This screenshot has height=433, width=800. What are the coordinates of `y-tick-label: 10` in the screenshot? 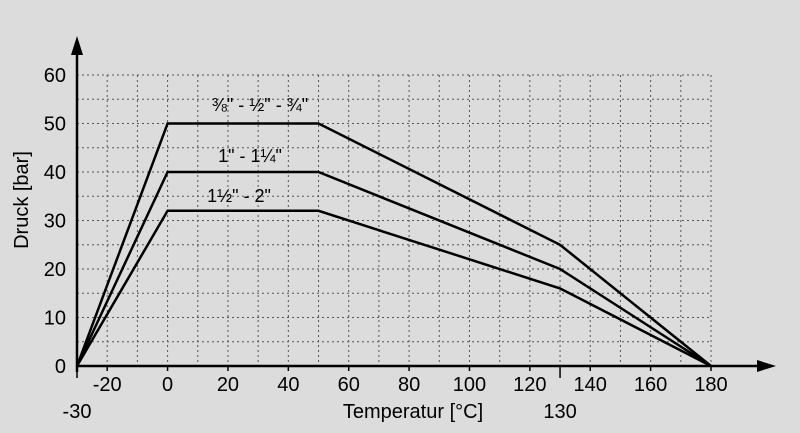 It's located at (55, 319).